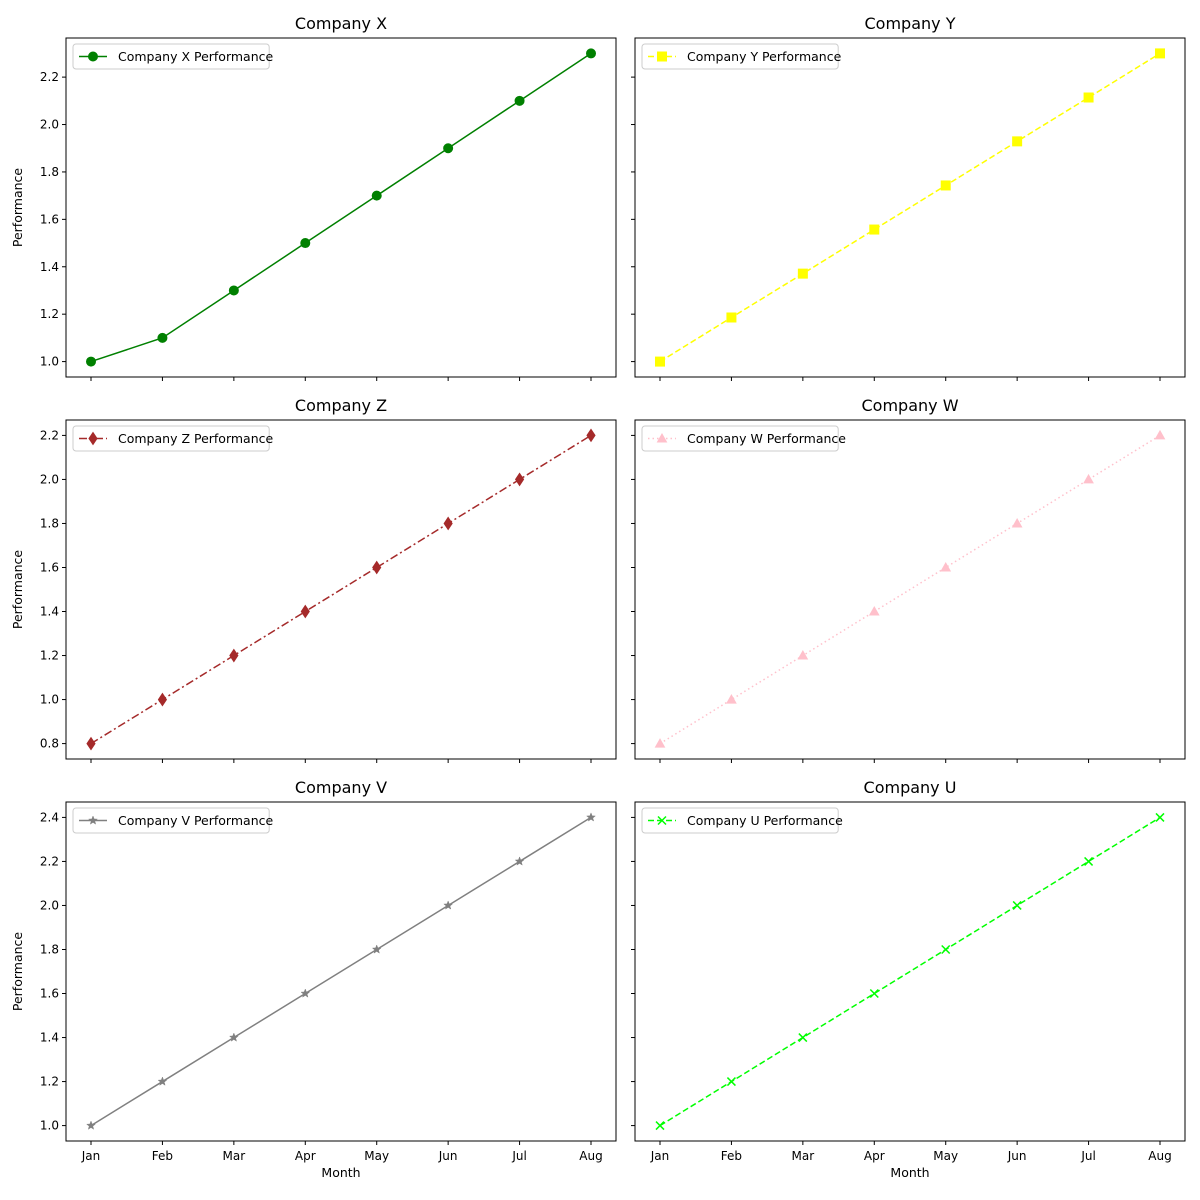 The width and height of the screenshot is (1200, 1200). I want to click on legend-label: Company X Performance, so click(195, 56).